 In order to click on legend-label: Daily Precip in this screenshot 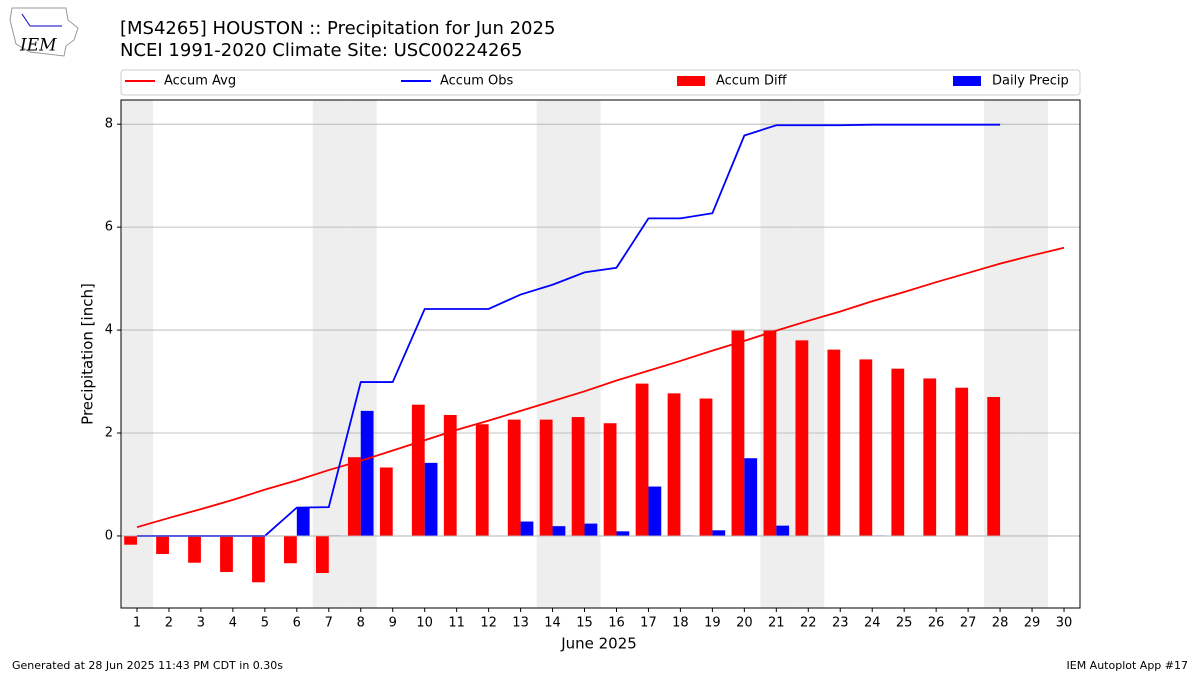, I will do `click(1030, 81)`.